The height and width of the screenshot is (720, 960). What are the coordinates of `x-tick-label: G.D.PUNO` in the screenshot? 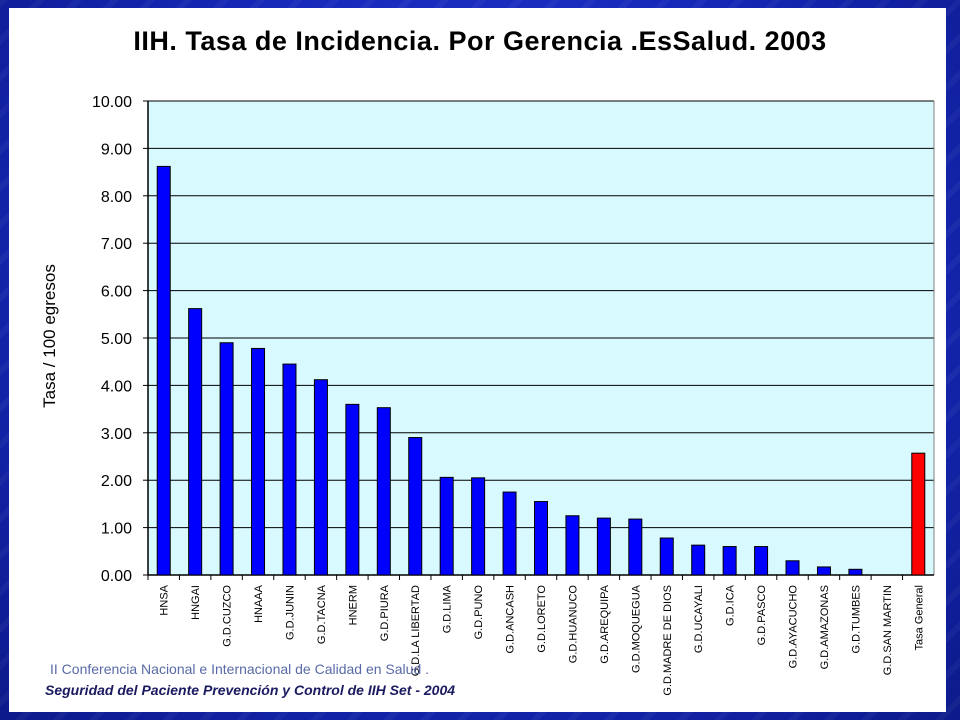 It's located at (479, 612).